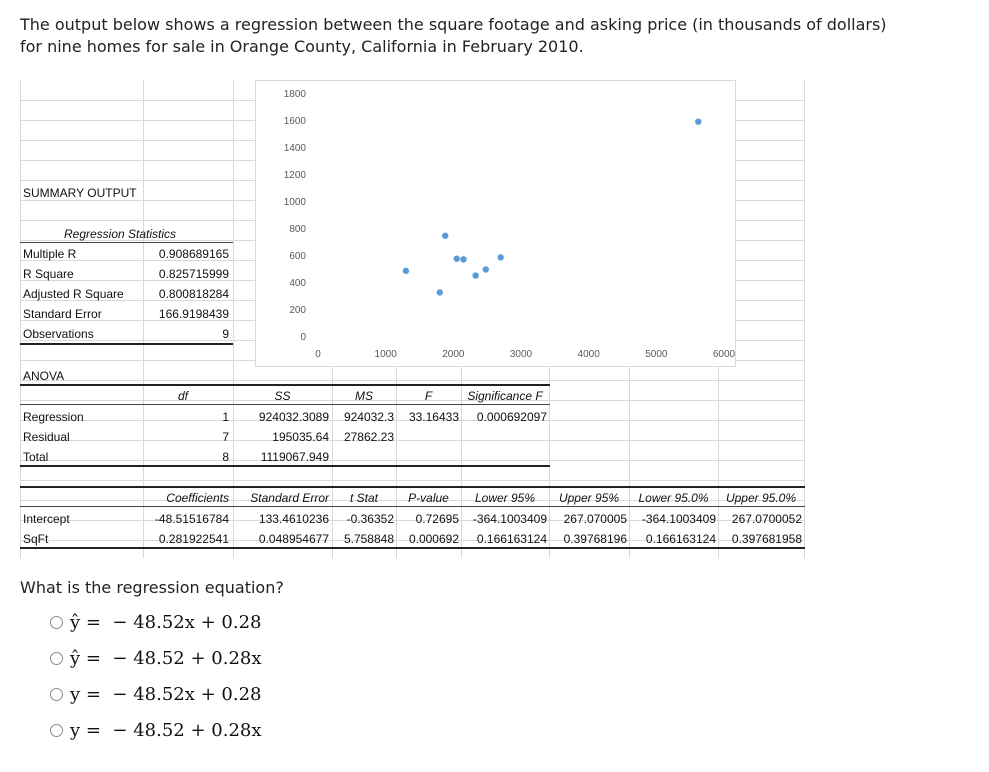 The height and width of the screenshot is (772, 989). I want to click on coef-value: 0.048954677, so click(293, 539).